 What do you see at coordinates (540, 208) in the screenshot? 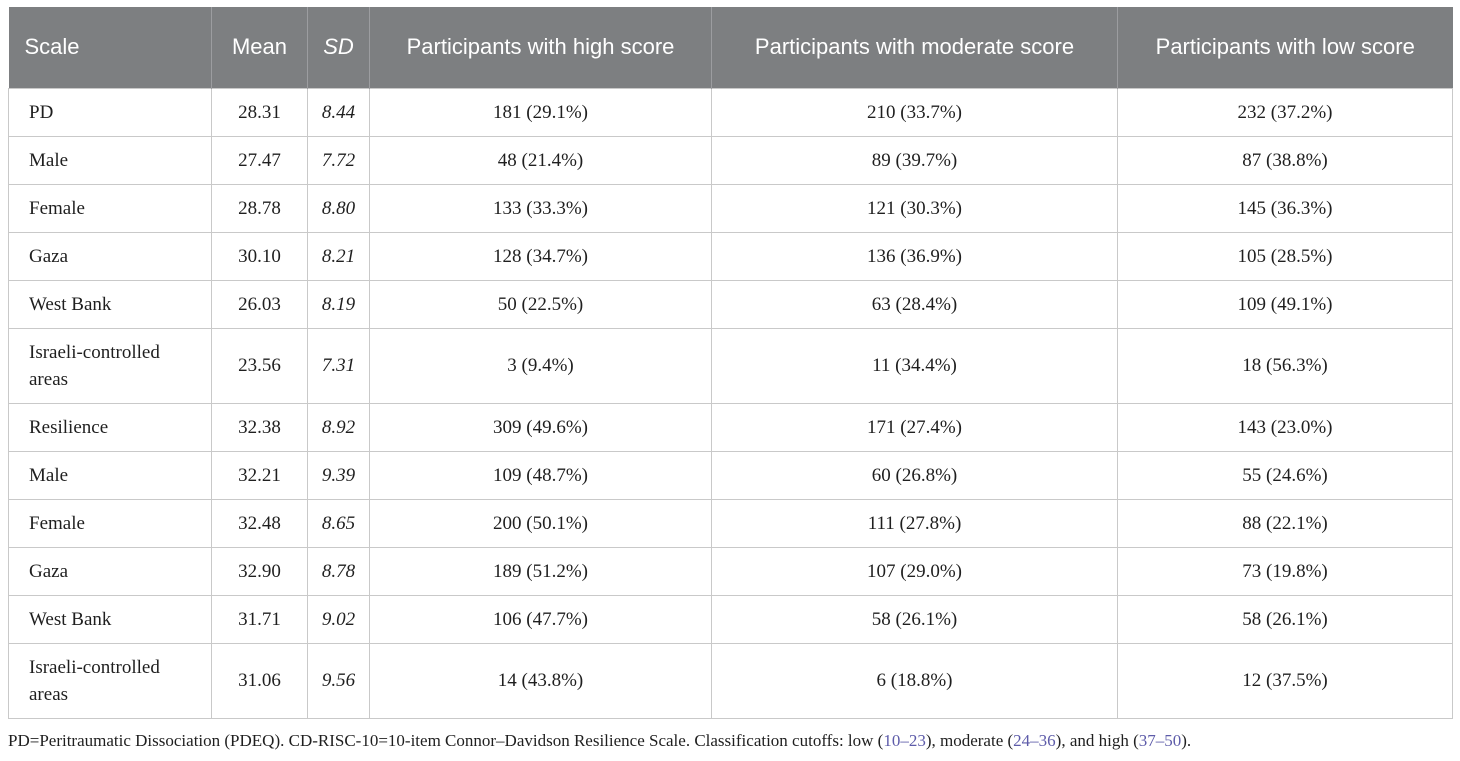
I see `cell-high: 133 (33.3%)` at bounding box center [540, 208].